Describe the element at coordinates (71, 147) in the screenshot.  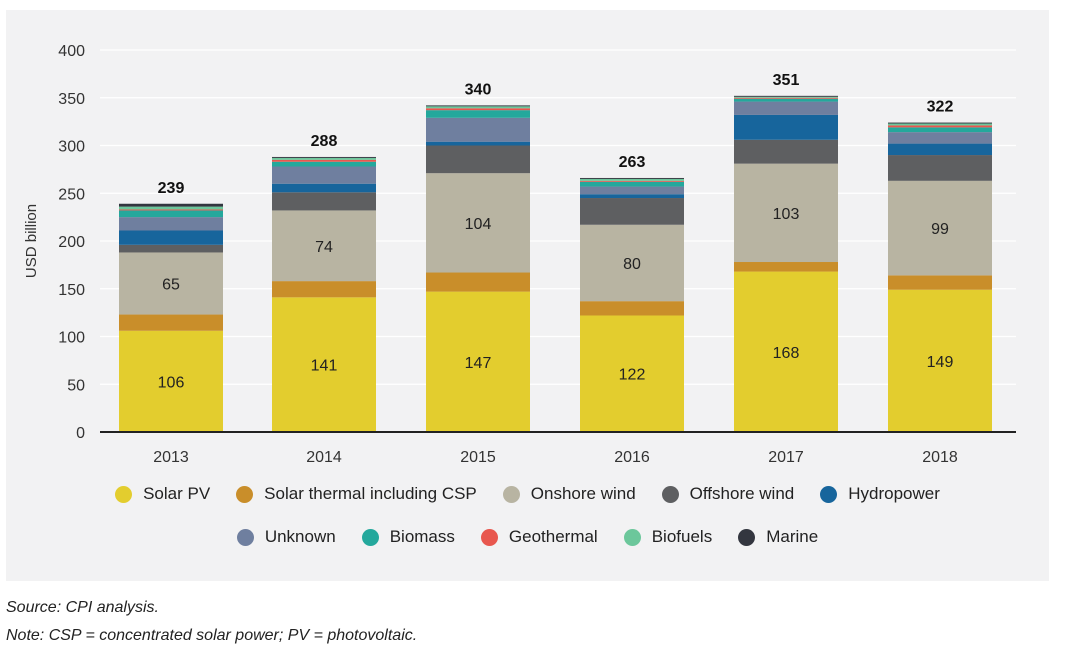
I see `y-tick-label: 300` at that location.